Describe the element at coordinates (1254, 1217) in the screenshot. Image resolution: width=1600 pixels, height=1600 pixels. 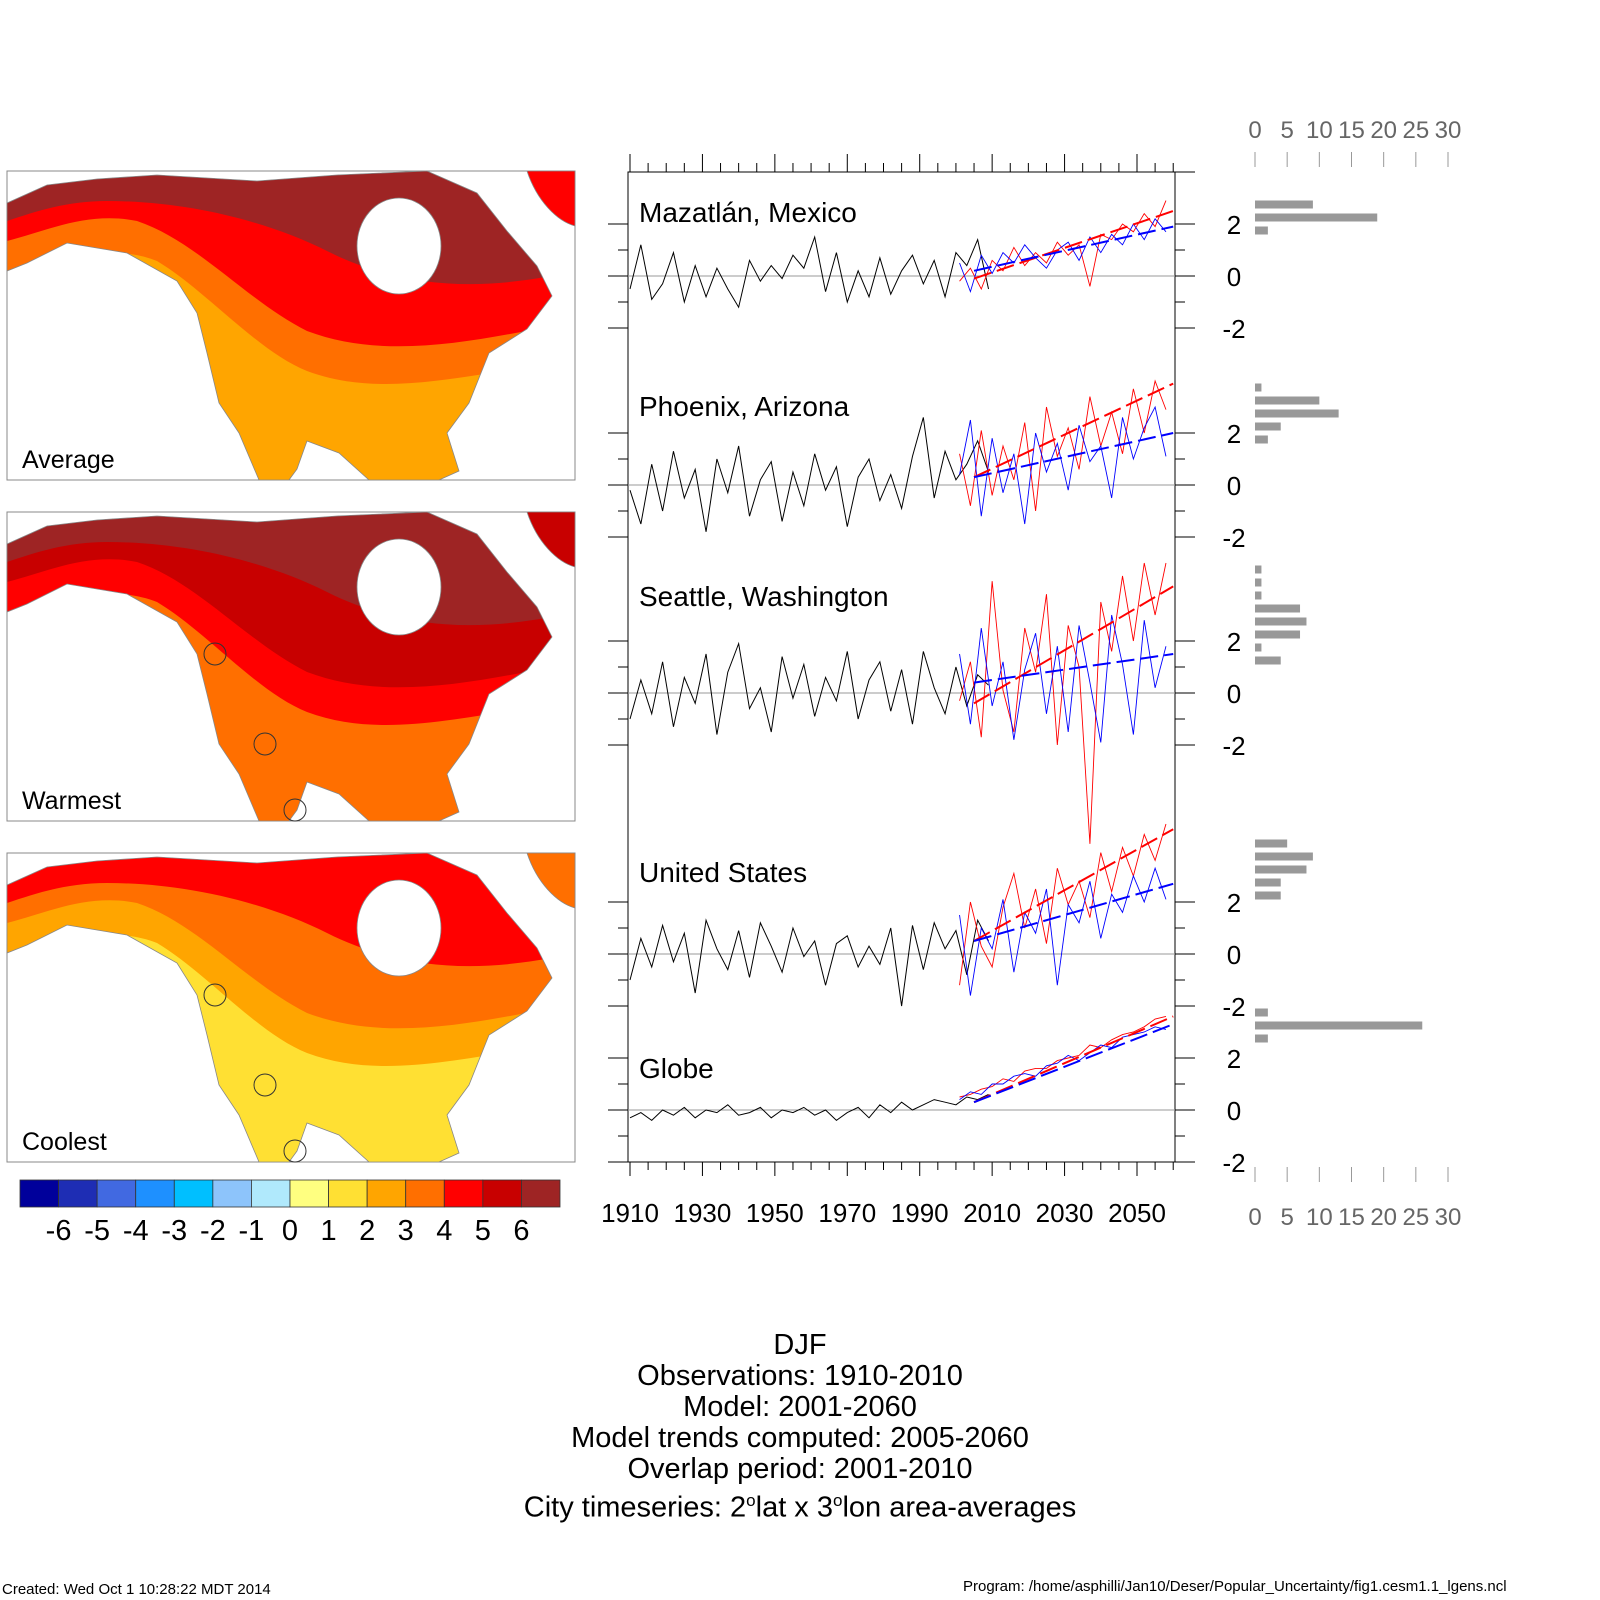
I see `histogram-tick-label-bottom: 0` at that location.